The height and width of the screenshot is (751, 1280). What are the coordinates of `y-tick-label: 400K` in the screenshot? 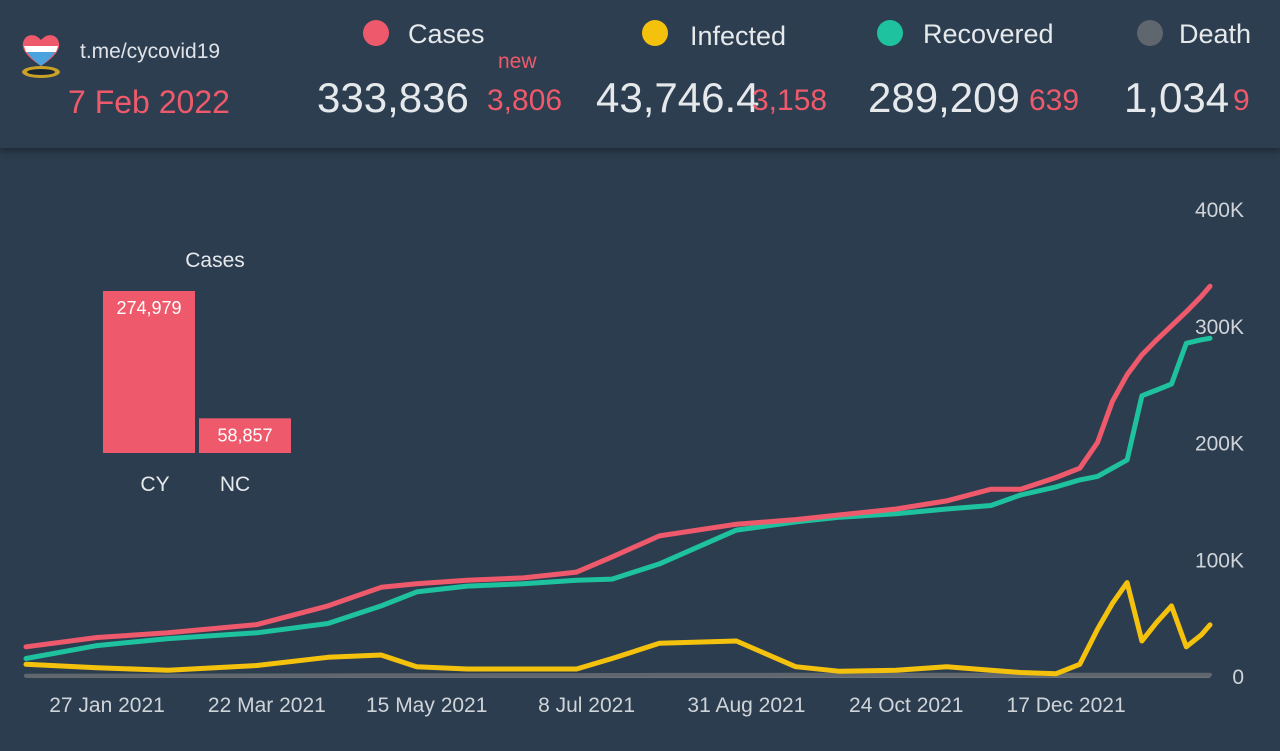 It's located at (1219, 210).